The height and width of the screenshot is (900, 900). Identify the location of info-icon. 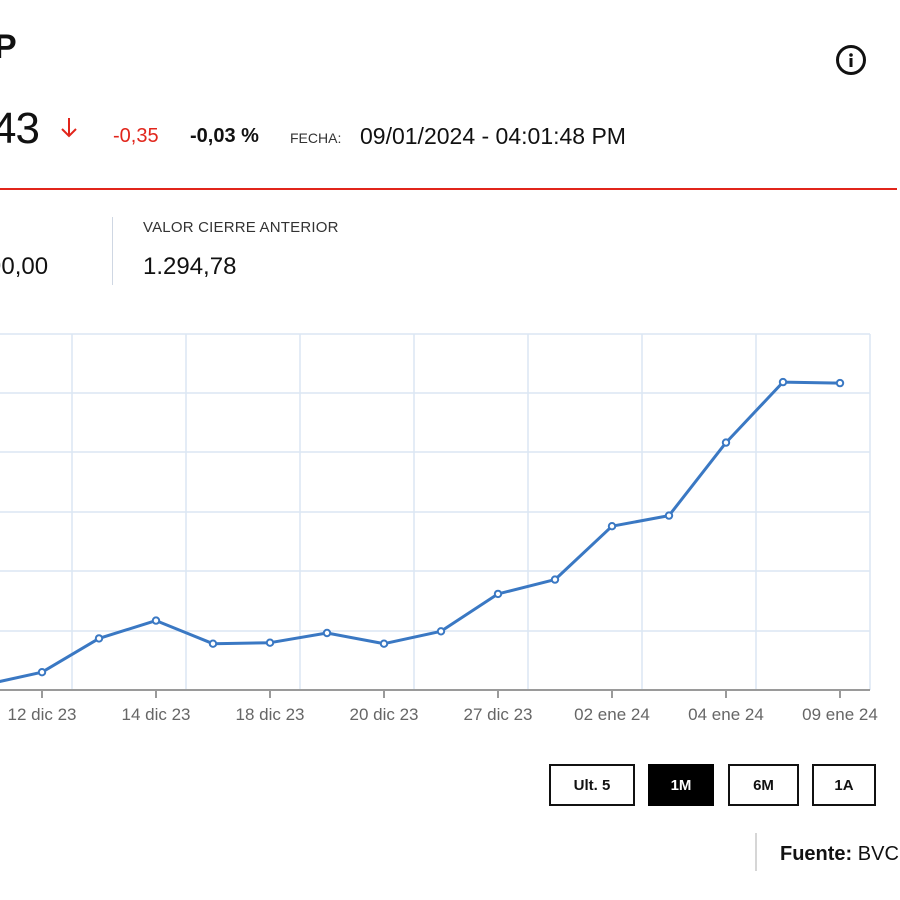
(851, 60).